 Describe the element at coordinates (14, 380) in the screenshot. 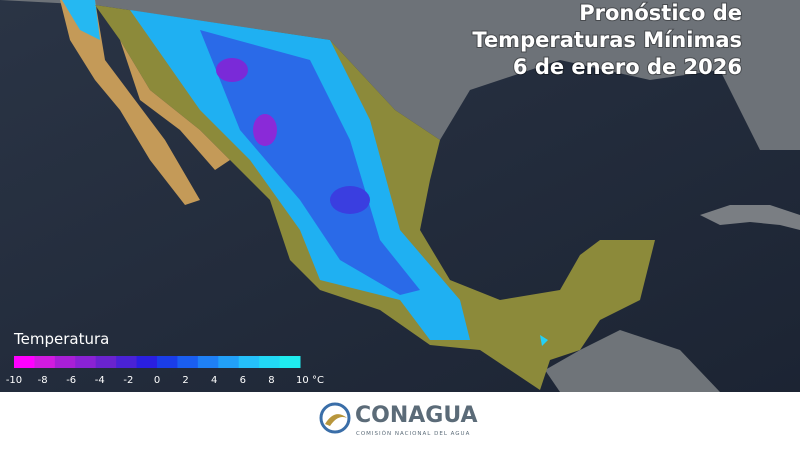

I see `legend-label: -10` at that location.